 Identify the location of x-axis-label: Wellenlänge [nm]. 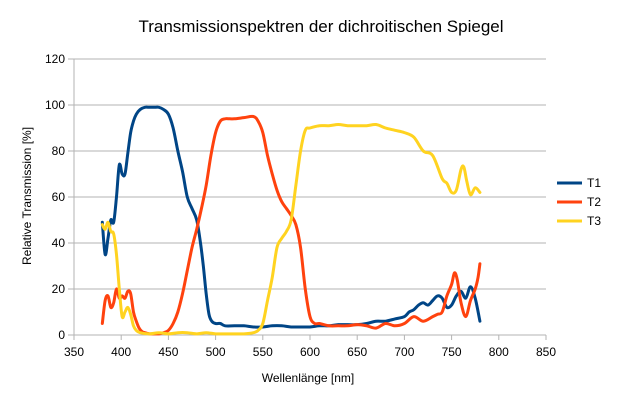
(308, 378).